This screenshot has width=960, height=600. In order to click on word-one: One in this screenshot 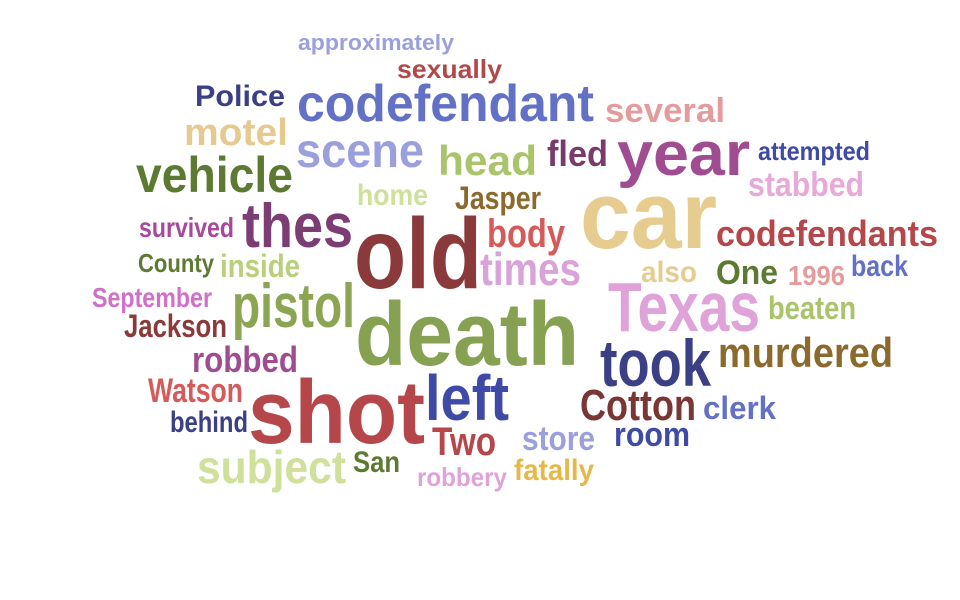, I will do `click(747, 273)`.